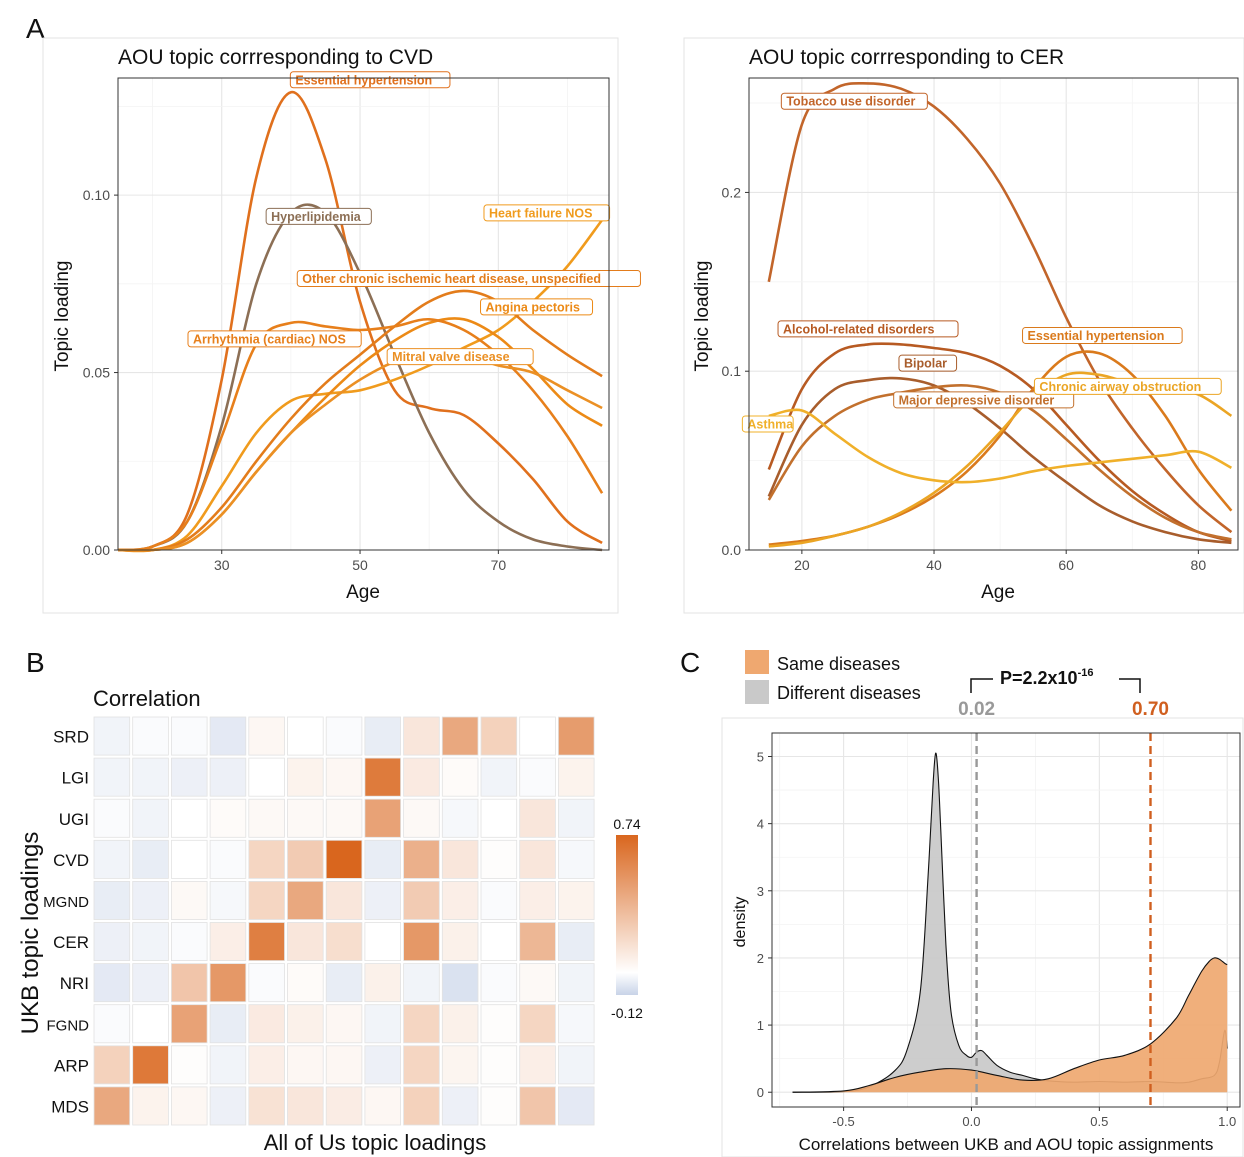  What do you see at coordinates (1010, 1025) in the screenshot?
I see `density-outline-same-diseases` at bounding box center [1010, 1025].